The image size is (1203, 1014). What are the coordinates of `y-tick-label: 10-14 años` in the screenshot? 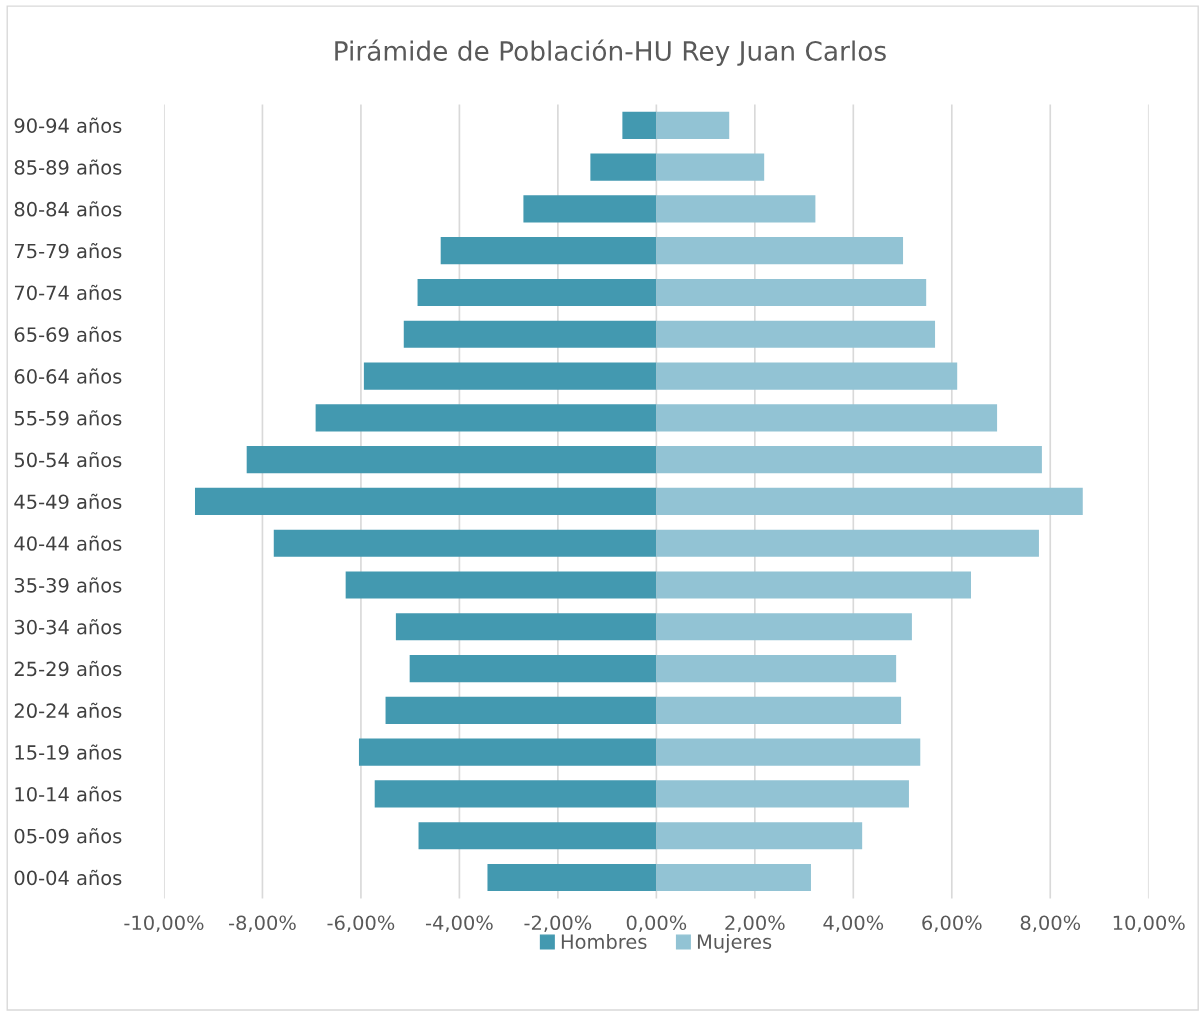 It's located at (68, 794).